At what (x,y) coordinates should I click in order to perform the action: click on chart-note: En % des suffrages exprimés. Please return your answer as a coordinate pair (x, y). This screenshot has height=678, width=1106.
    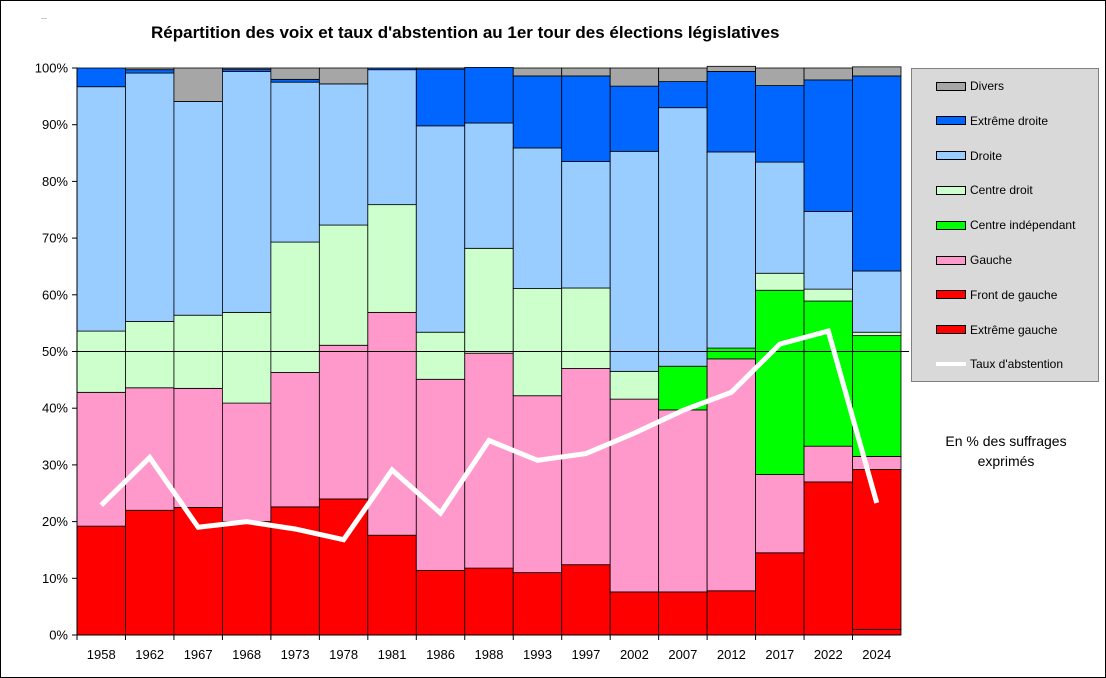
    Looking at the image, I should click on (1006, 451).